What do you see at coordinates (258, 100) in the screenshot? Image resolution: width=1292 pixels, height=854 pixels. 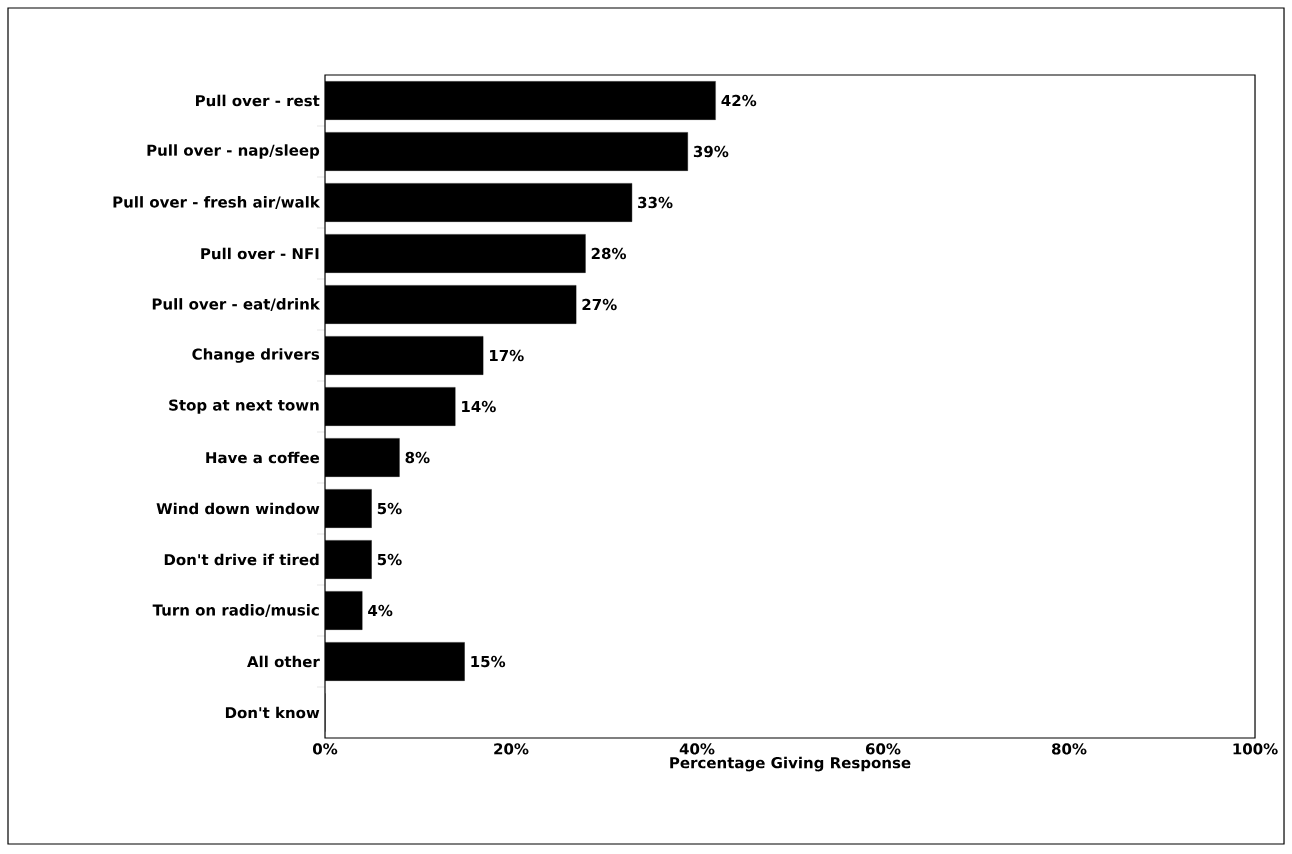 I see `y-tick-label: Pull over - rest` at bounding box center [258, 100].